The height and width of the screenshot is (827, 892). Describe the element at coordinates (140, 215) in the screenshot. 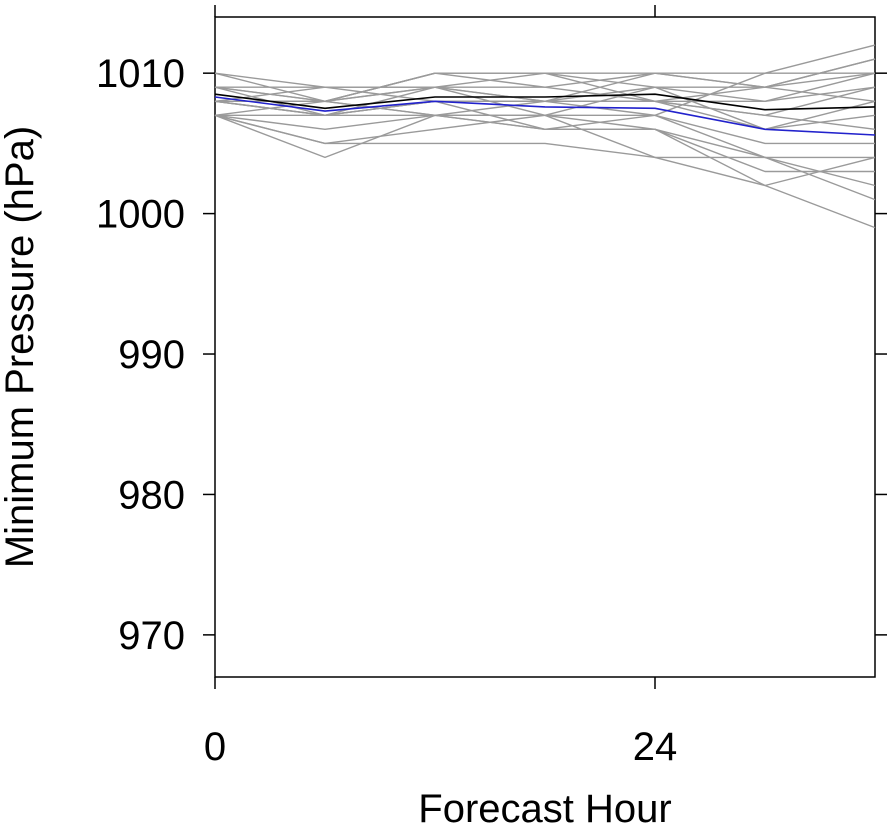

I see `y-tick-label: 1000` at that location.